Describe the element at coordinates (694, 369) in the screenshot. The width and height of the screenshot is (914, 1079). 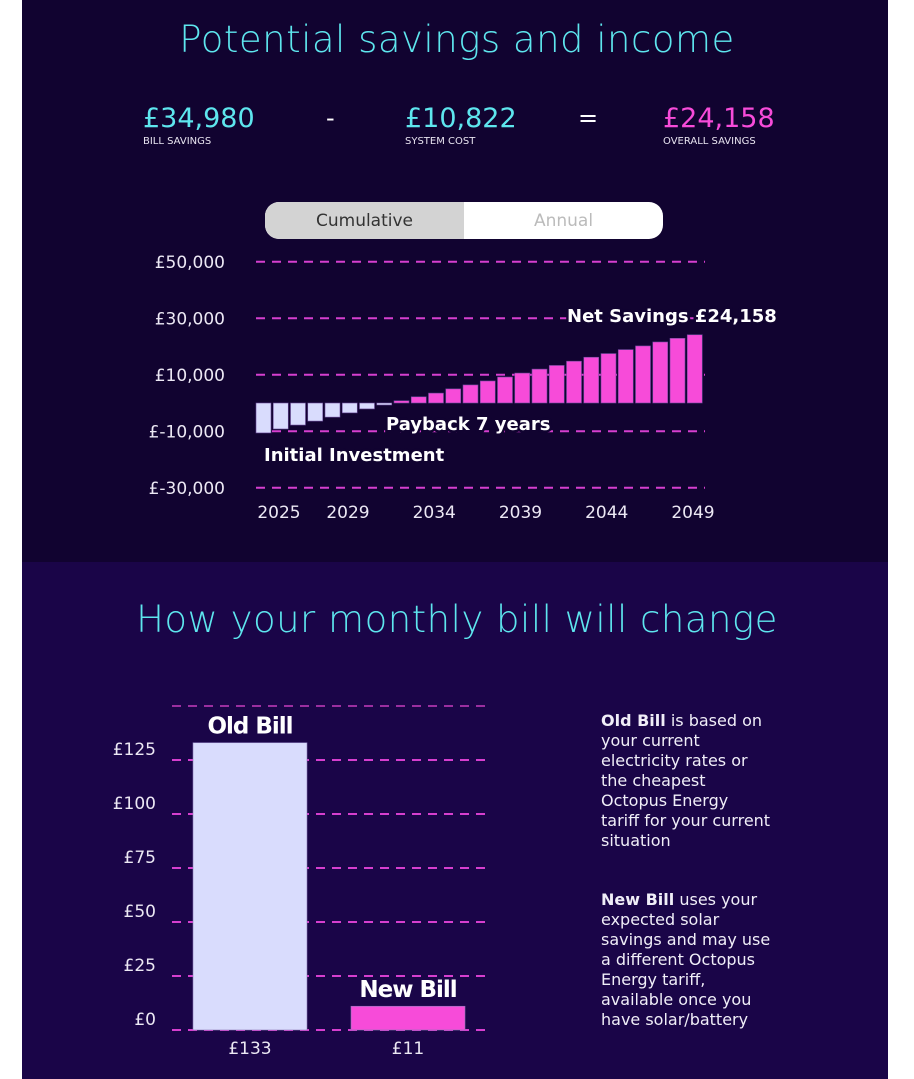
I see `bar-2050` at that location.